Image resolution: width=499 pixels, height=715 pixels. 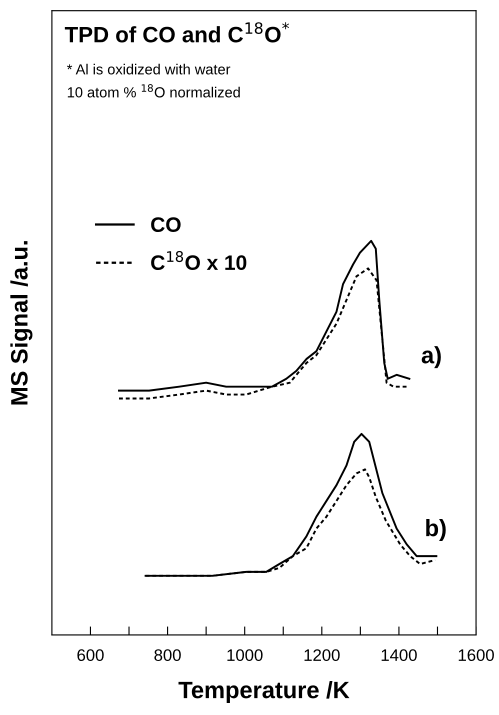 What do you see at coordinates (153, 81) in the screenshot?
I see `chart-subtitle: * Al is oxidized with water 10 atom % $^{18}$O normalized` at bounding box center [153, 81].